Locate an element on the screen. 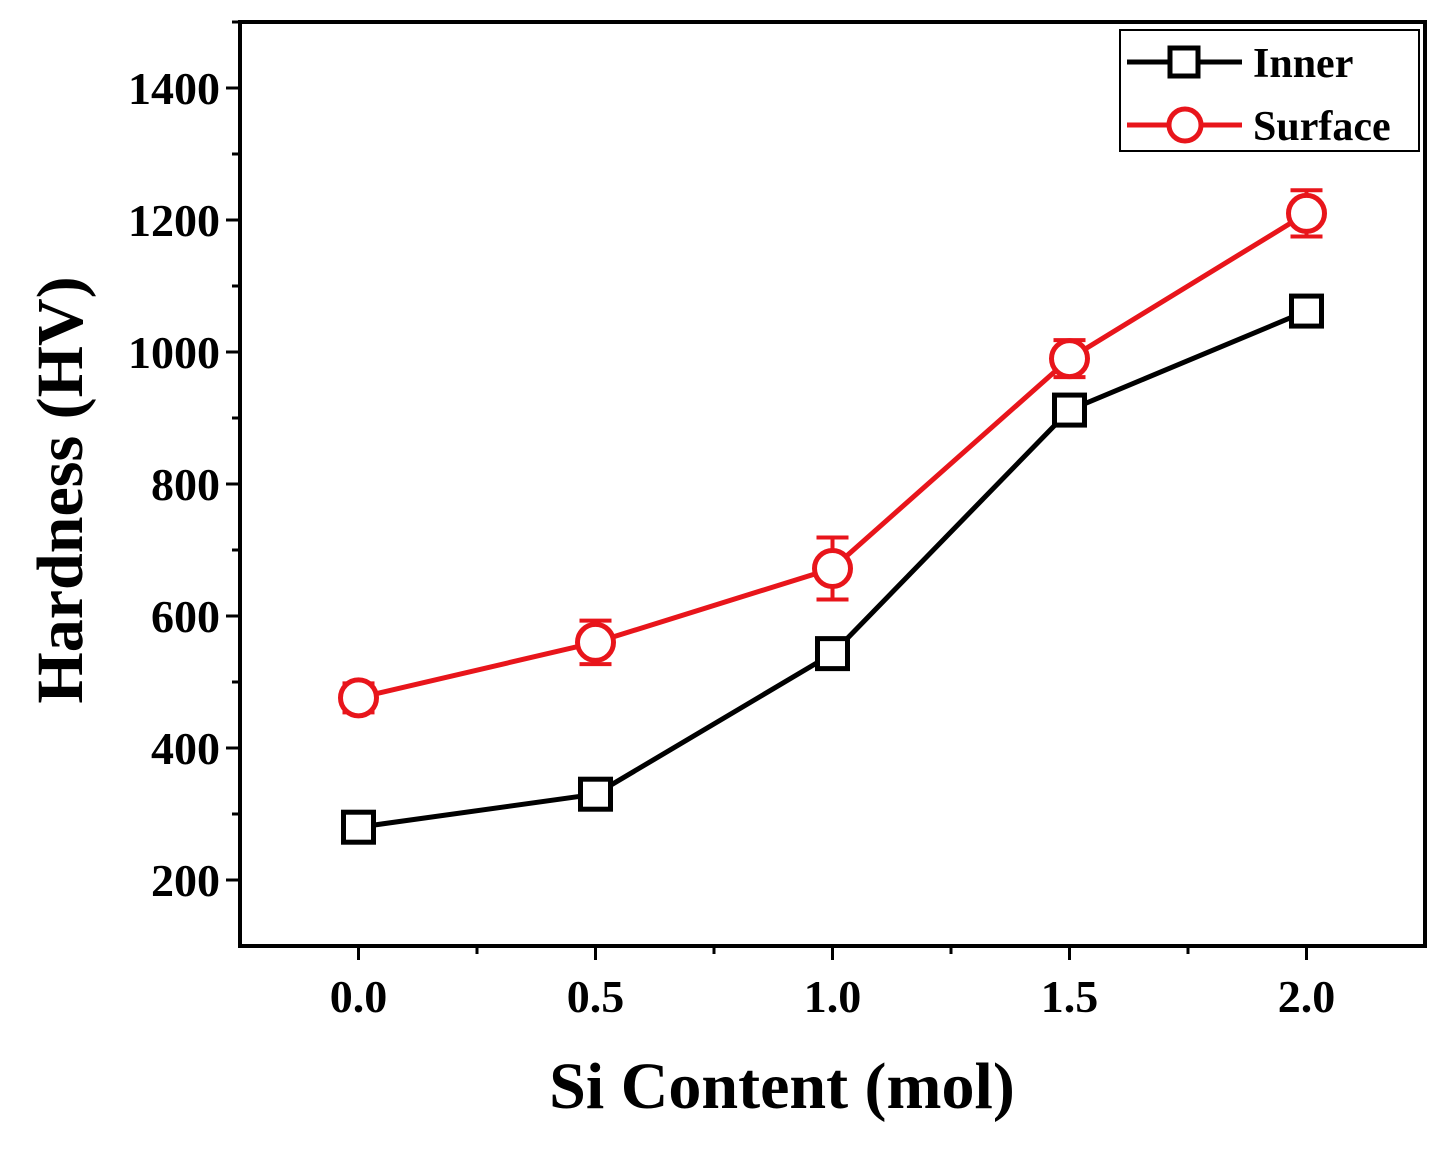  legend-inner-label: Inner is located at coordinates (1303, 64).